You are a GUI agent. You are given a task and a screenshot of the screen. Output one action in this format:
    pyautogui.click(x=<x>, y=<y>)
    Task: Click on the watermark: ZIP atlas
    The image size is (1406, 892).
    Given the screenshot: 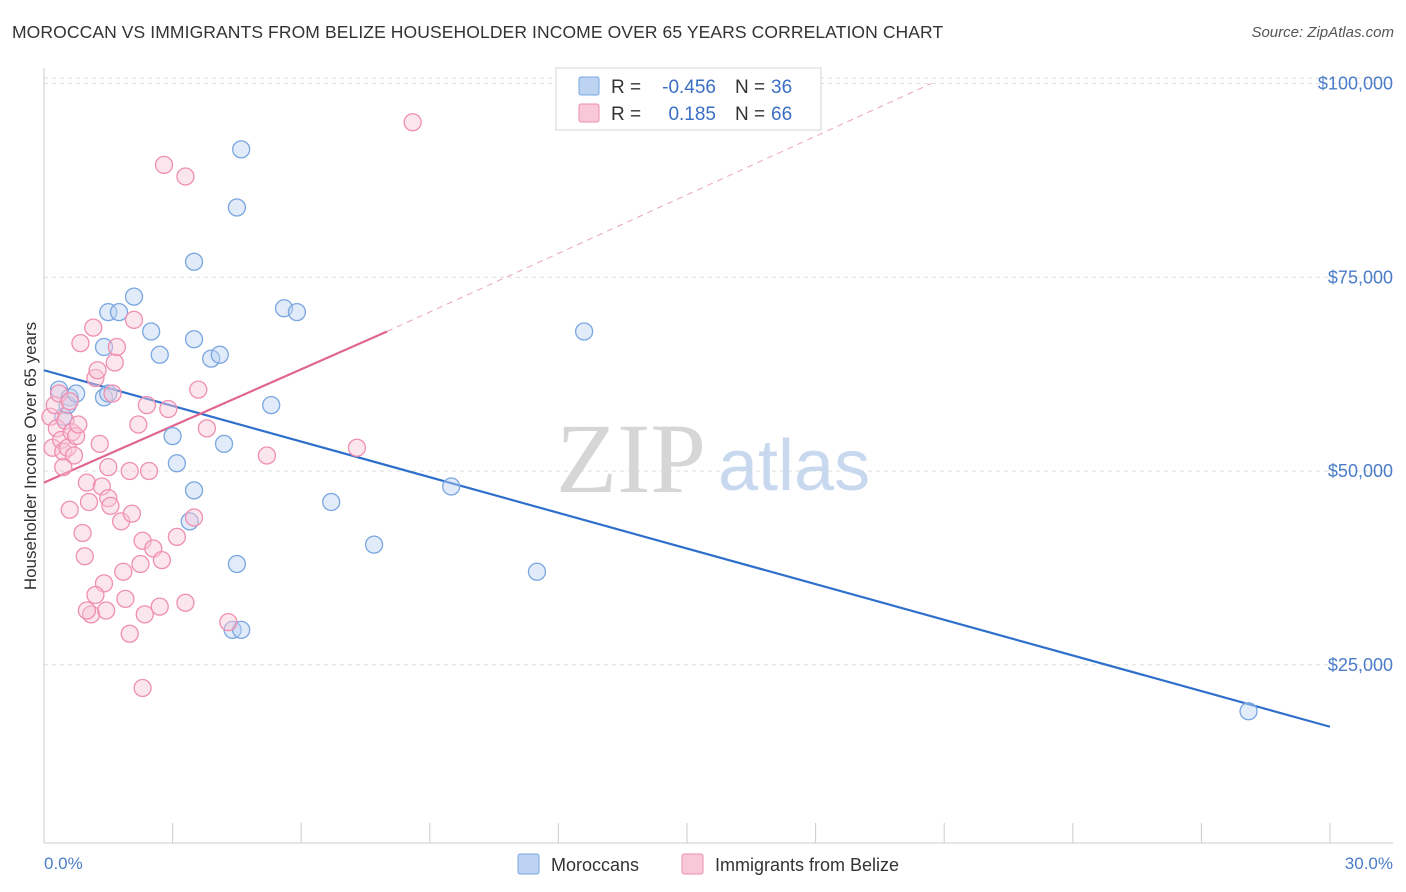 What is the action you would take?
    pyautogui.click(x=713, y=458)
    